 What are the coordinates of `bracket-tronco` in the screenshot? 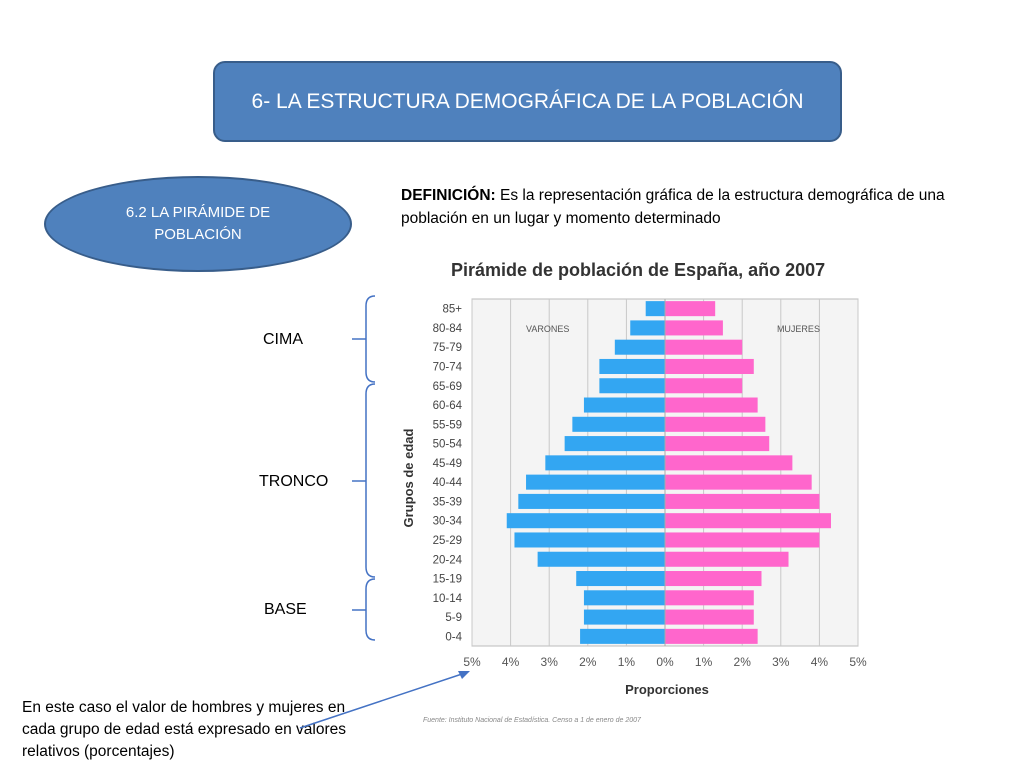 It's located at (370, 480).